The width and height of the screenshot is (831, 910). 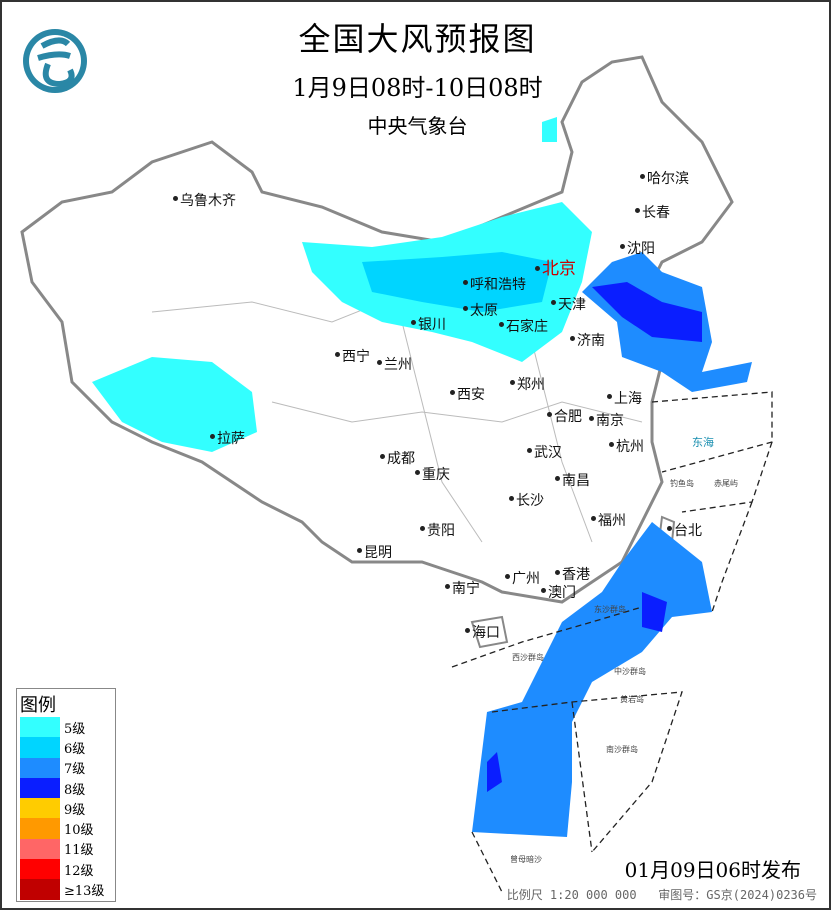 What do you see at coordinates (610, 421) in the screenshot?
I see `city-label: 南京` at bounding box center [610, 421].